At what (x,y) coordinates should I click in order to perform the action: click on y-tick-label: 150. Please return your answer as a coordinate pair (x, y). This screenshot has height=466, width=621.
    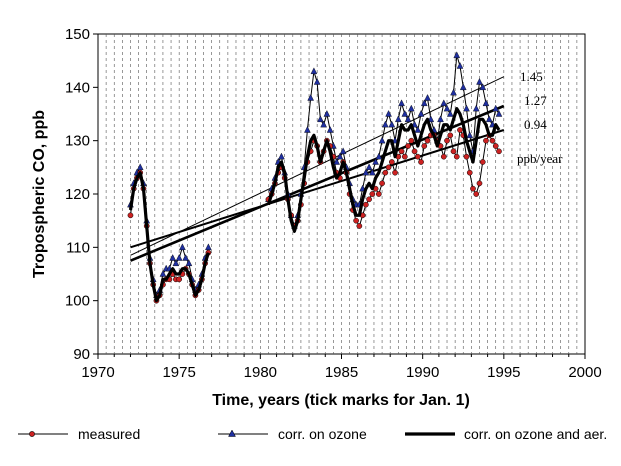
    Looking at the image, I should click on (77, 34).